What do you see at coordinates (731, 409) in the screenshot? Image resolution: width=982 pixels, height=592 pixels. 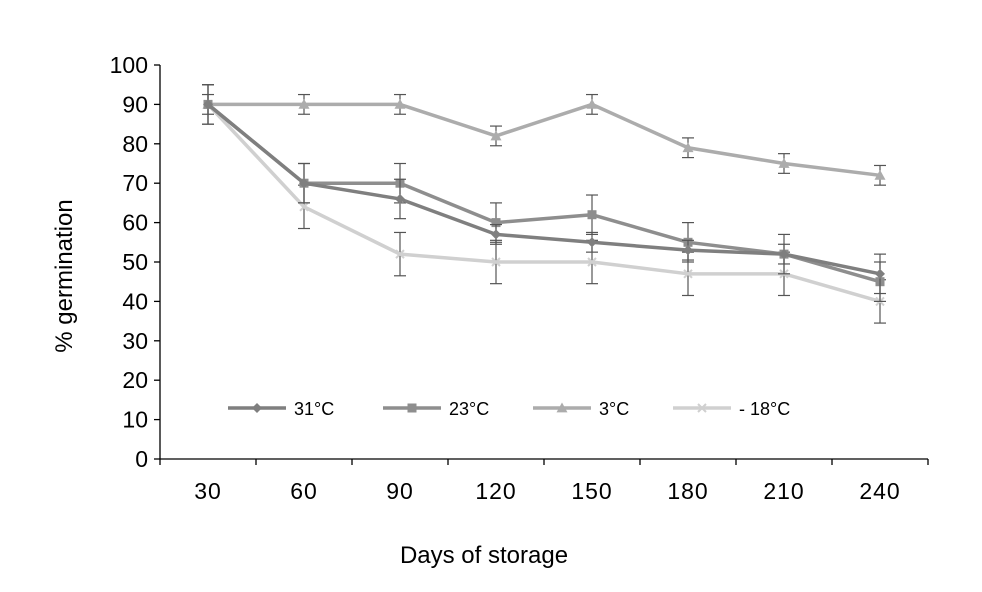 I see `legend-item: - 18°C` at bounding box center [731, 409].